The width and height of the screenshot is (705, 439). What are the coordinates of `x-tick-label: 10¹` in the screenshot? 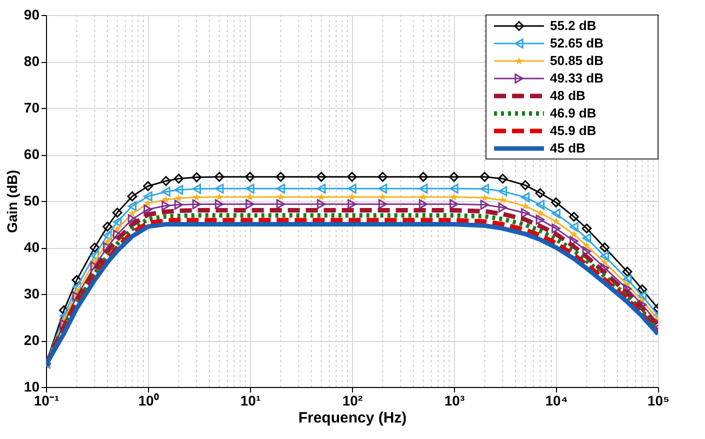 It's located at (250, 400).